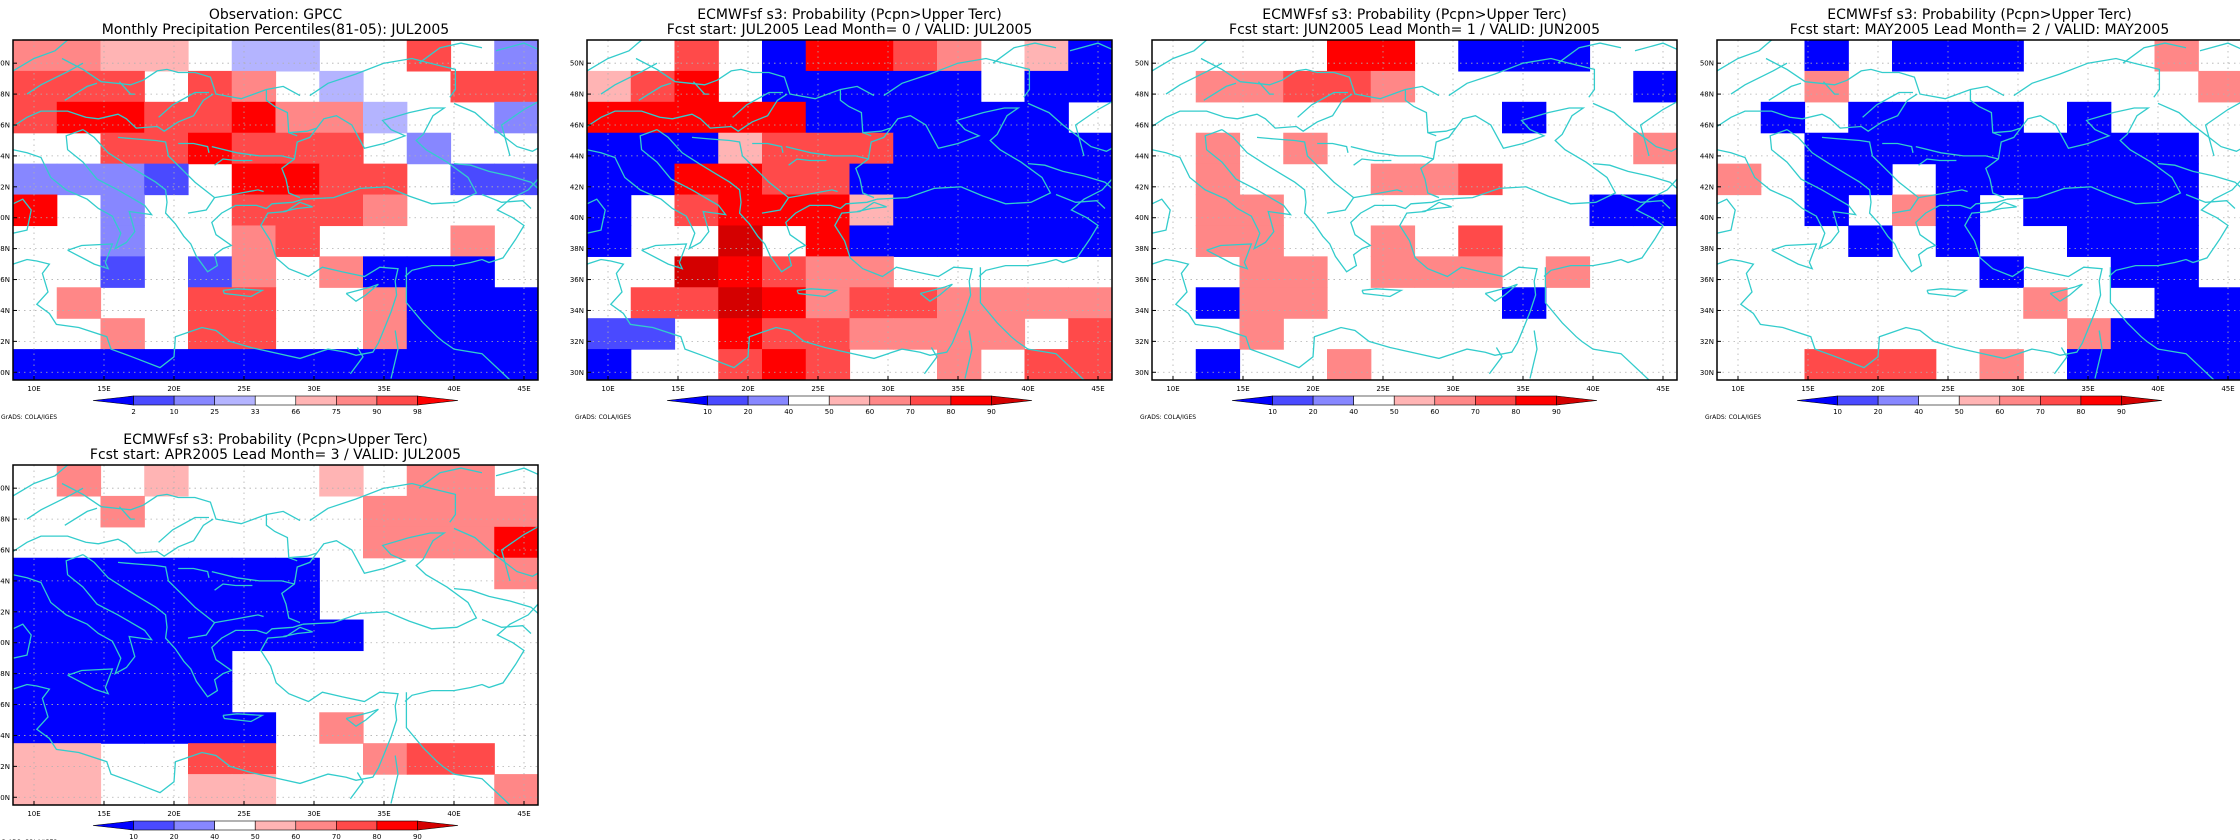 The image size is (2240, 840). Describe the element at coordinates (1142, 342) in the screenshot. I see `lat-tick-label: 32N` at that location.